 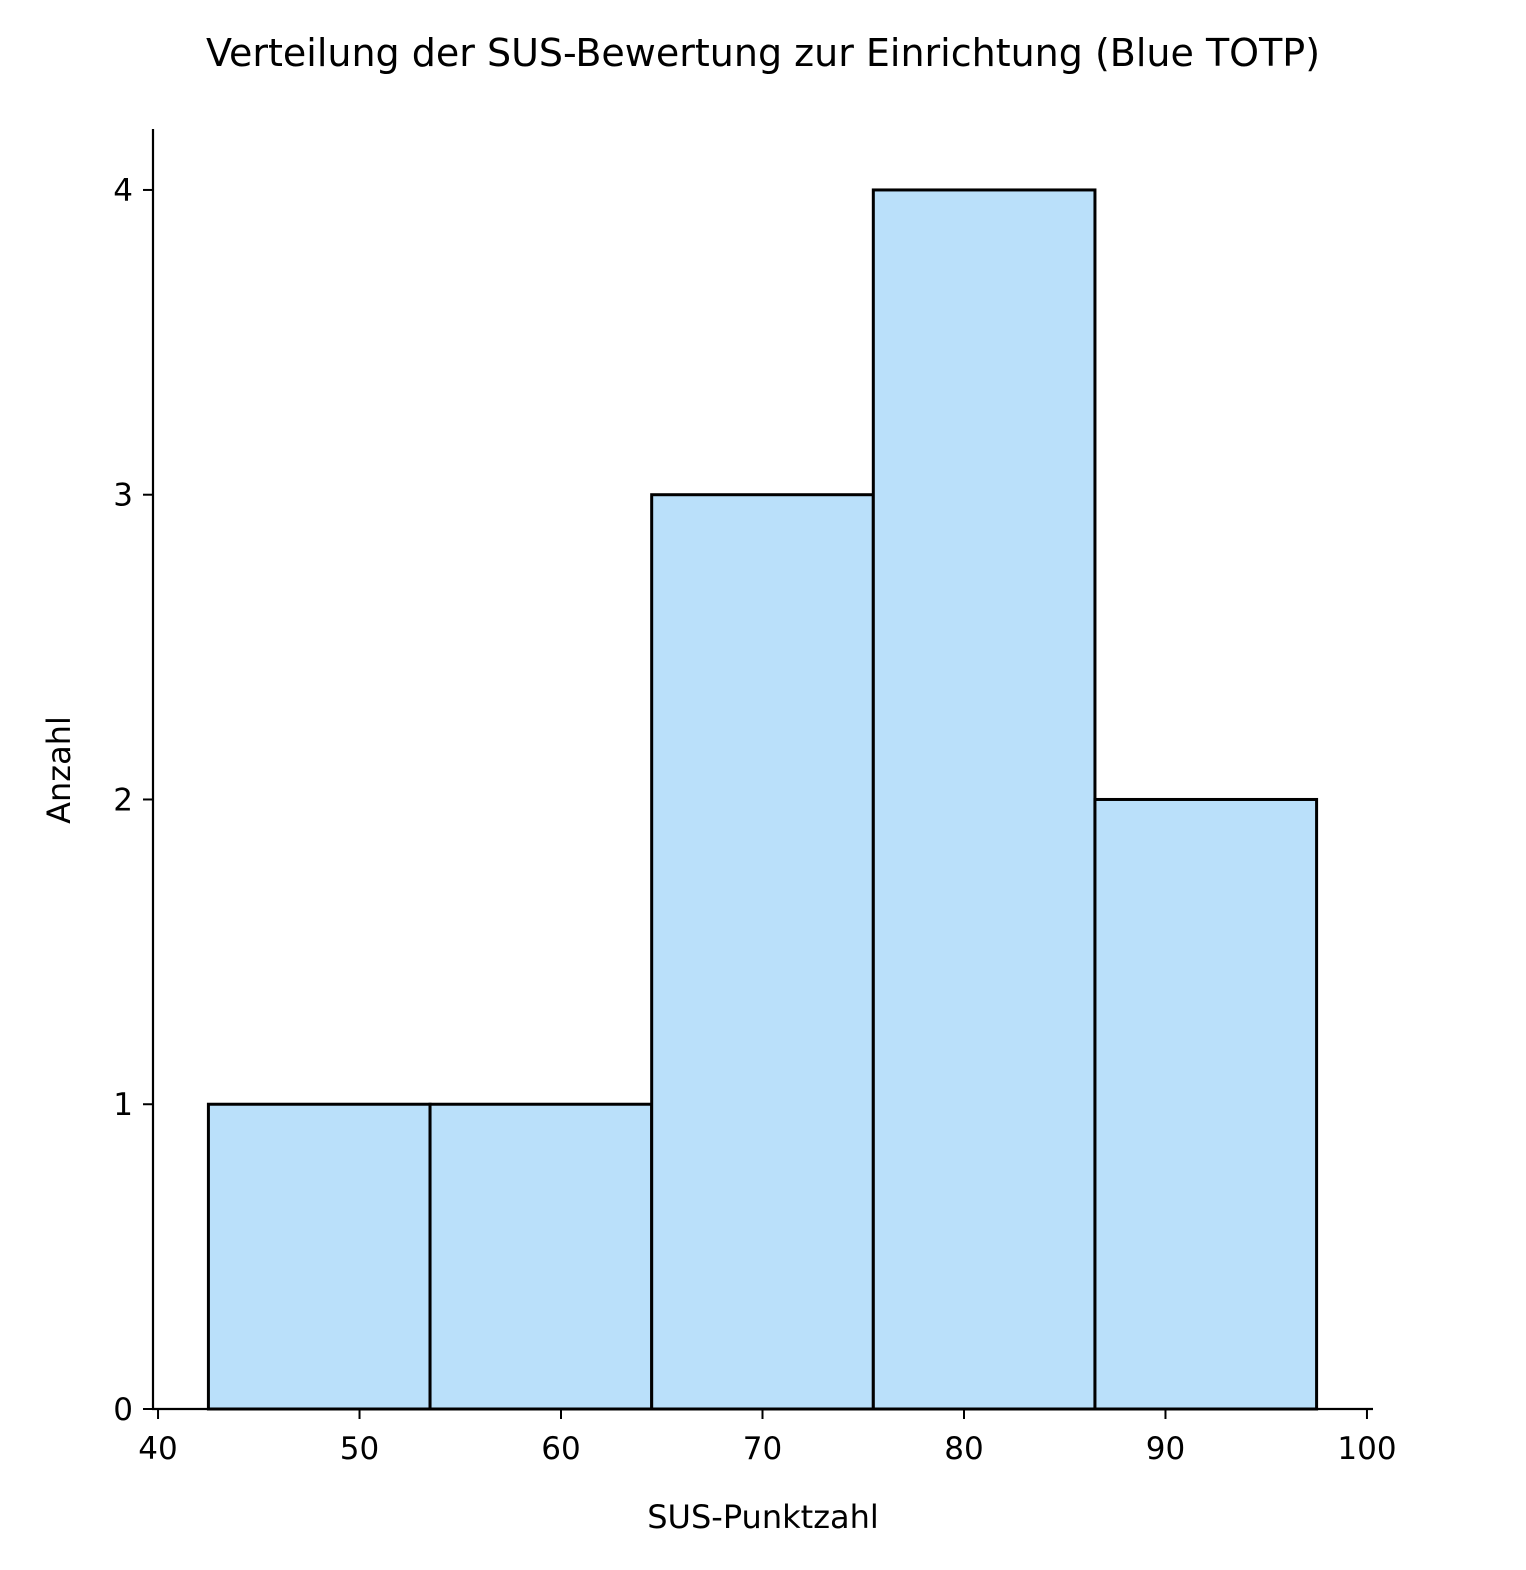 What do you see at coordinates (123, 496) in the screenshot?
I see `y-tick-label: 3` at bounding box center [123, 496].